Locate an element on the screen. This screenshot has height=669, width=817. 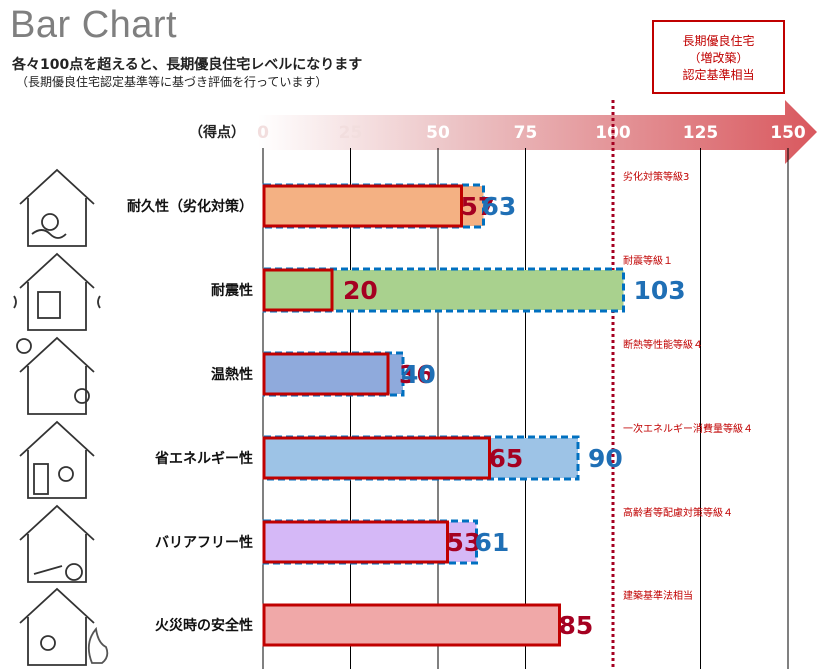
annotation-label: 断熱等性能等級４ is located at coordinates (663, 344).